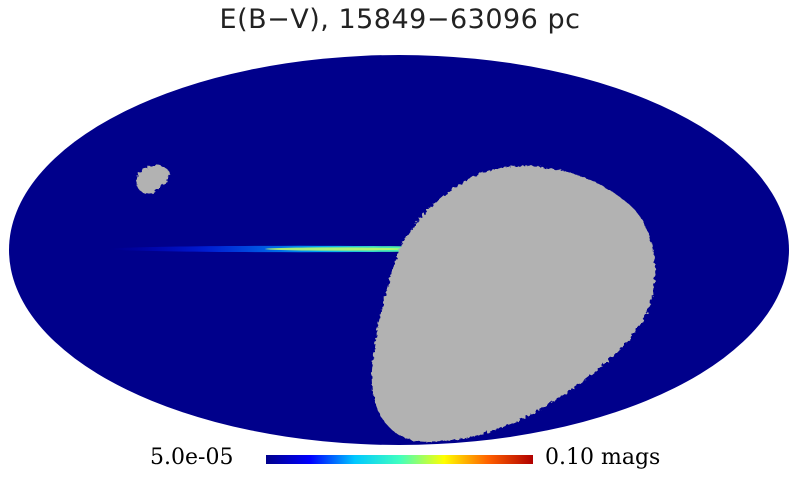 The image size is (800, 500). Describe the element at coordinates (192, 457) in the screenshot. I see `colorbar-min-label: 5.0e-05` at that location.